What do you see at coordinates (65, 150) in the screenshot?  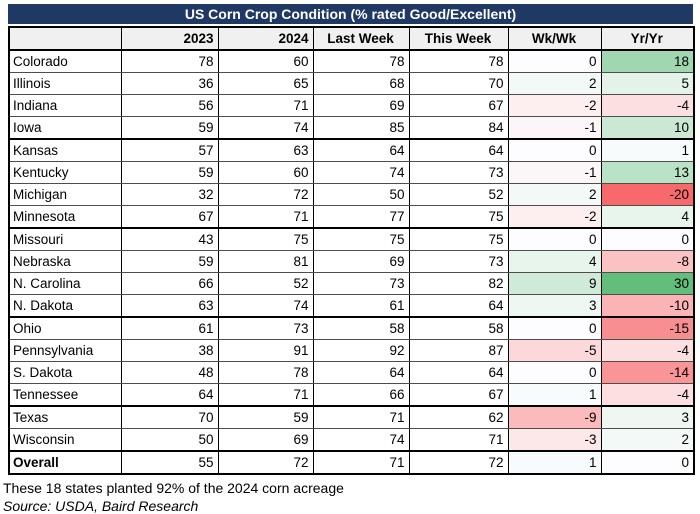 I see `state-cell: Kansas` at bounding box center [65, 150].